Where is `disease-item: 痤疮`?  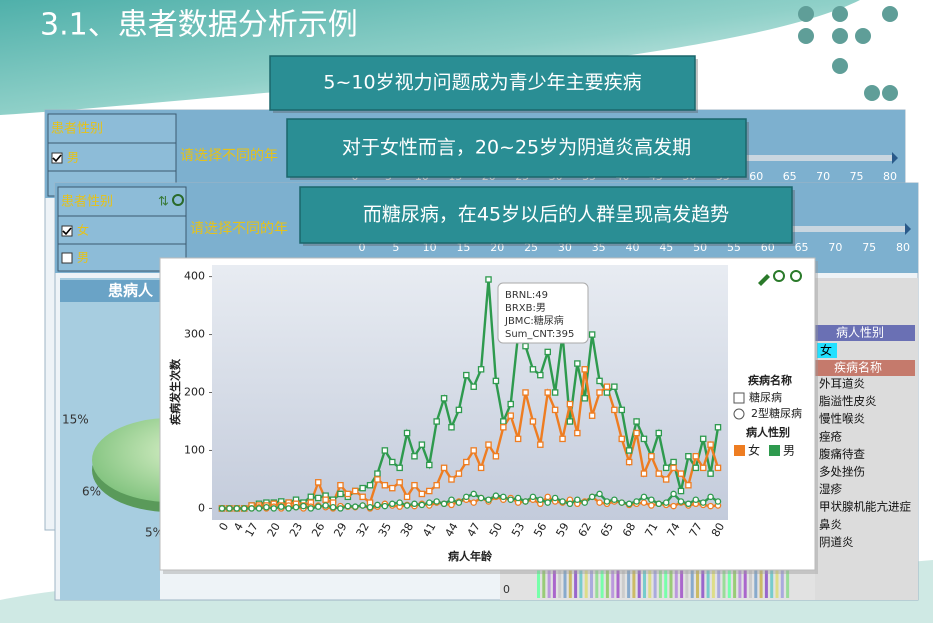
disease-item: 痤疮 is located at coordinates (830, 436).